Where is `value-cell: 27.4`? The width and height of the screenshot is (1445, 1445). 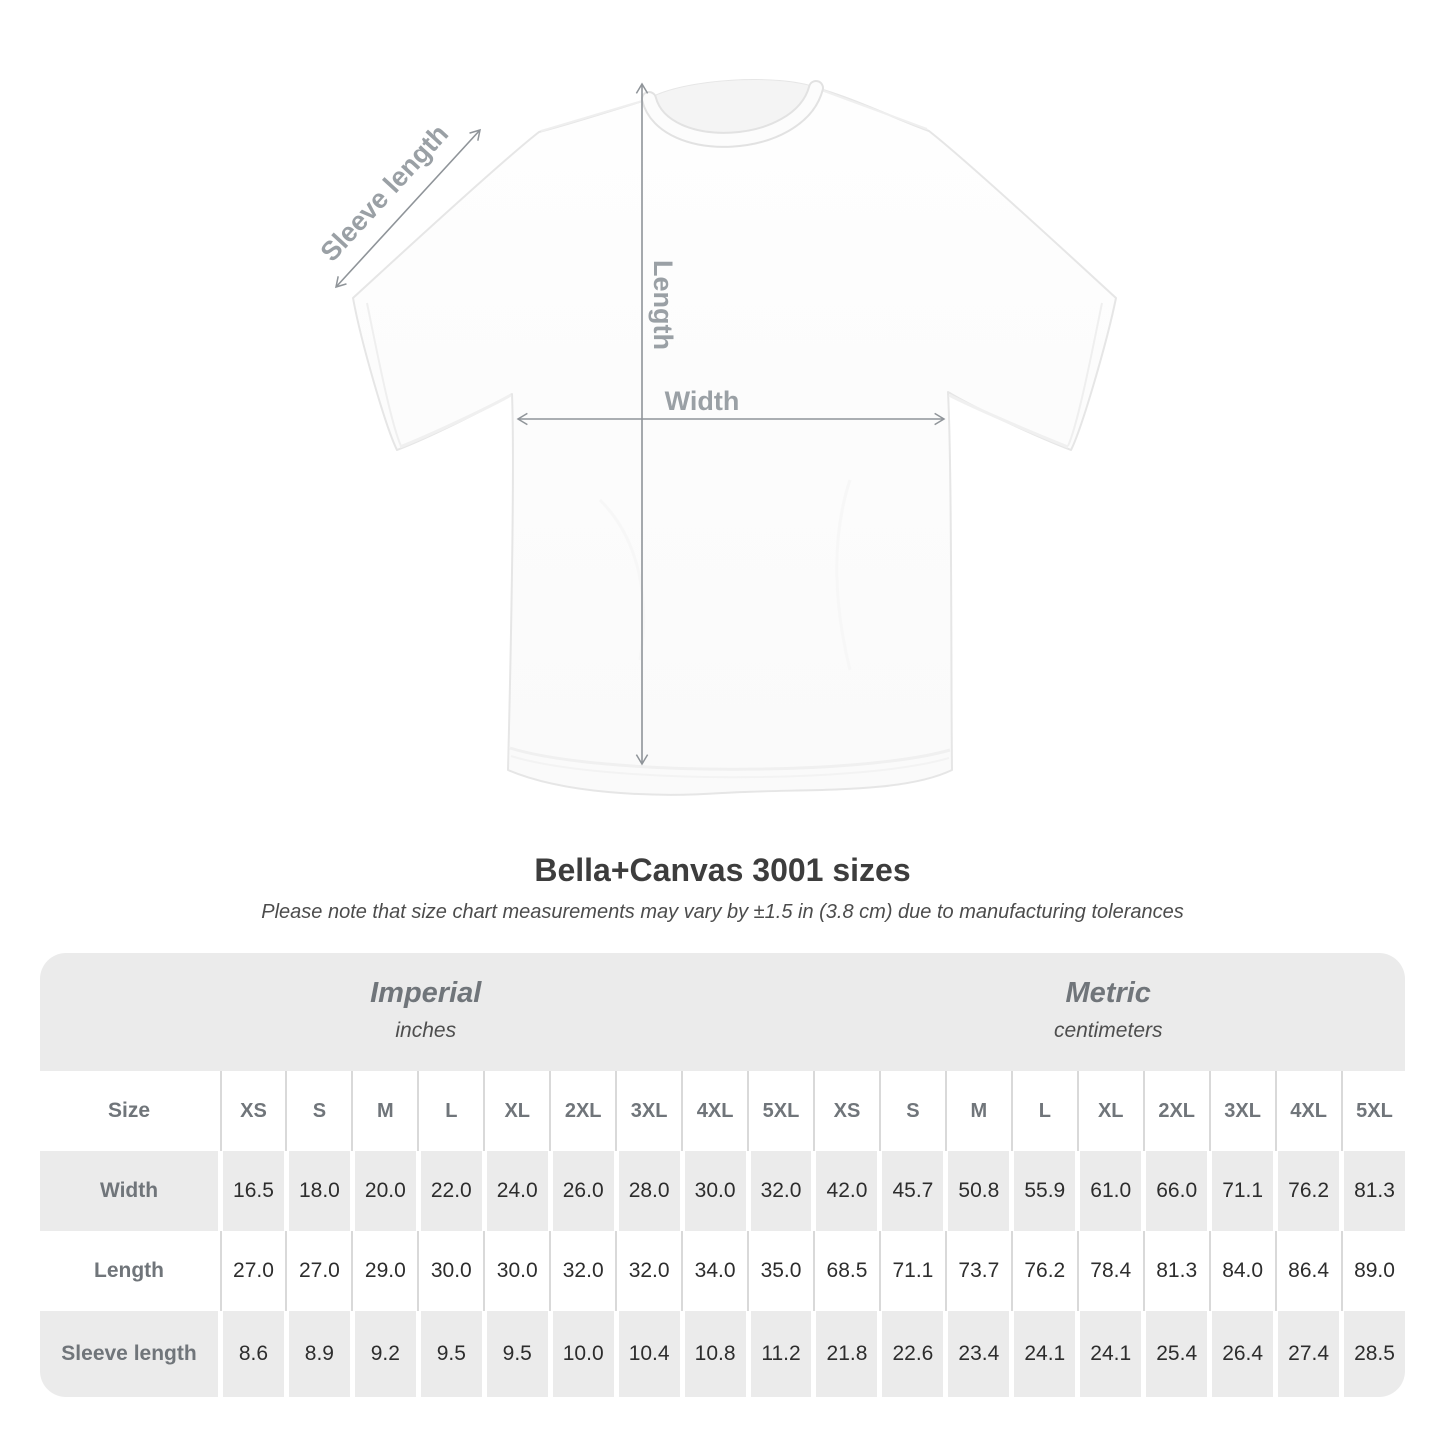 value-cell: 27.4 is located at coordinates (1309, 1354).